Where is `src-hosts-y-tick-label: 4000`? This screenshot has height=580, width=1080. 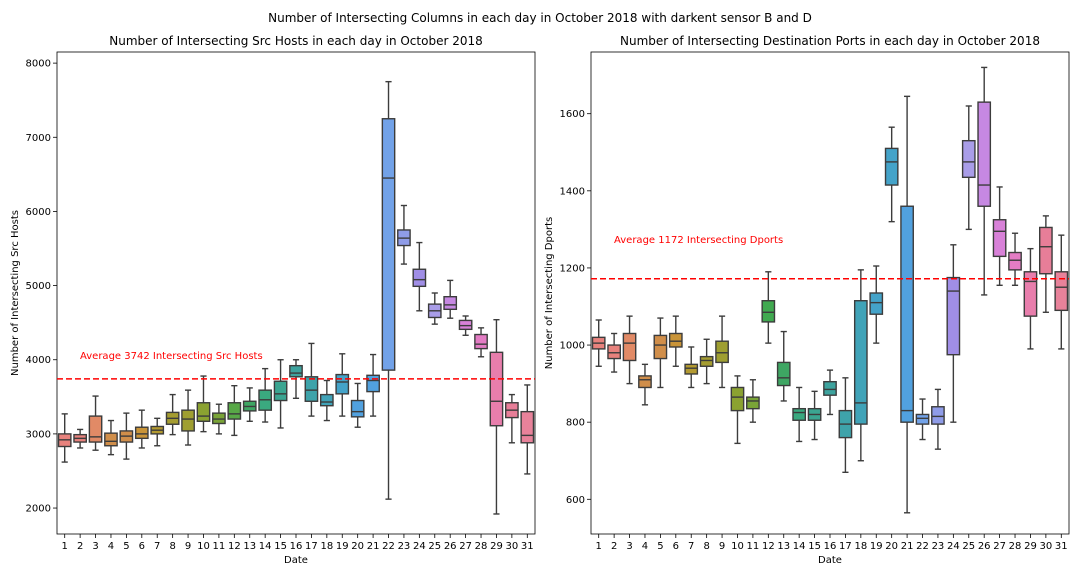 src-hosts-y-tick-label: 4000 is located at coordinates (38, 360).